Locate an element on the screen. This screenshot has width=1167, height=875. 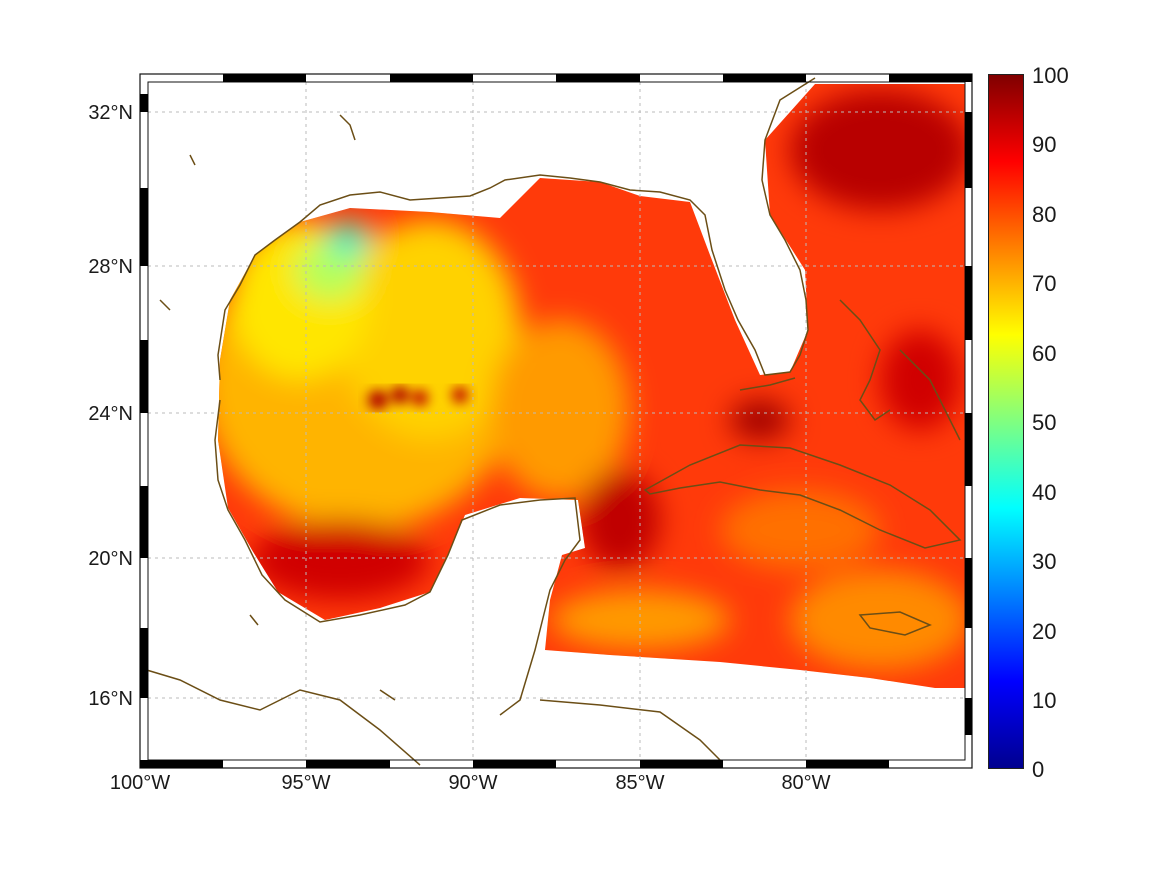
latitude-labels: 32°N 28°N 24°N 20°N 16°N is located at coordinates (110, 406).